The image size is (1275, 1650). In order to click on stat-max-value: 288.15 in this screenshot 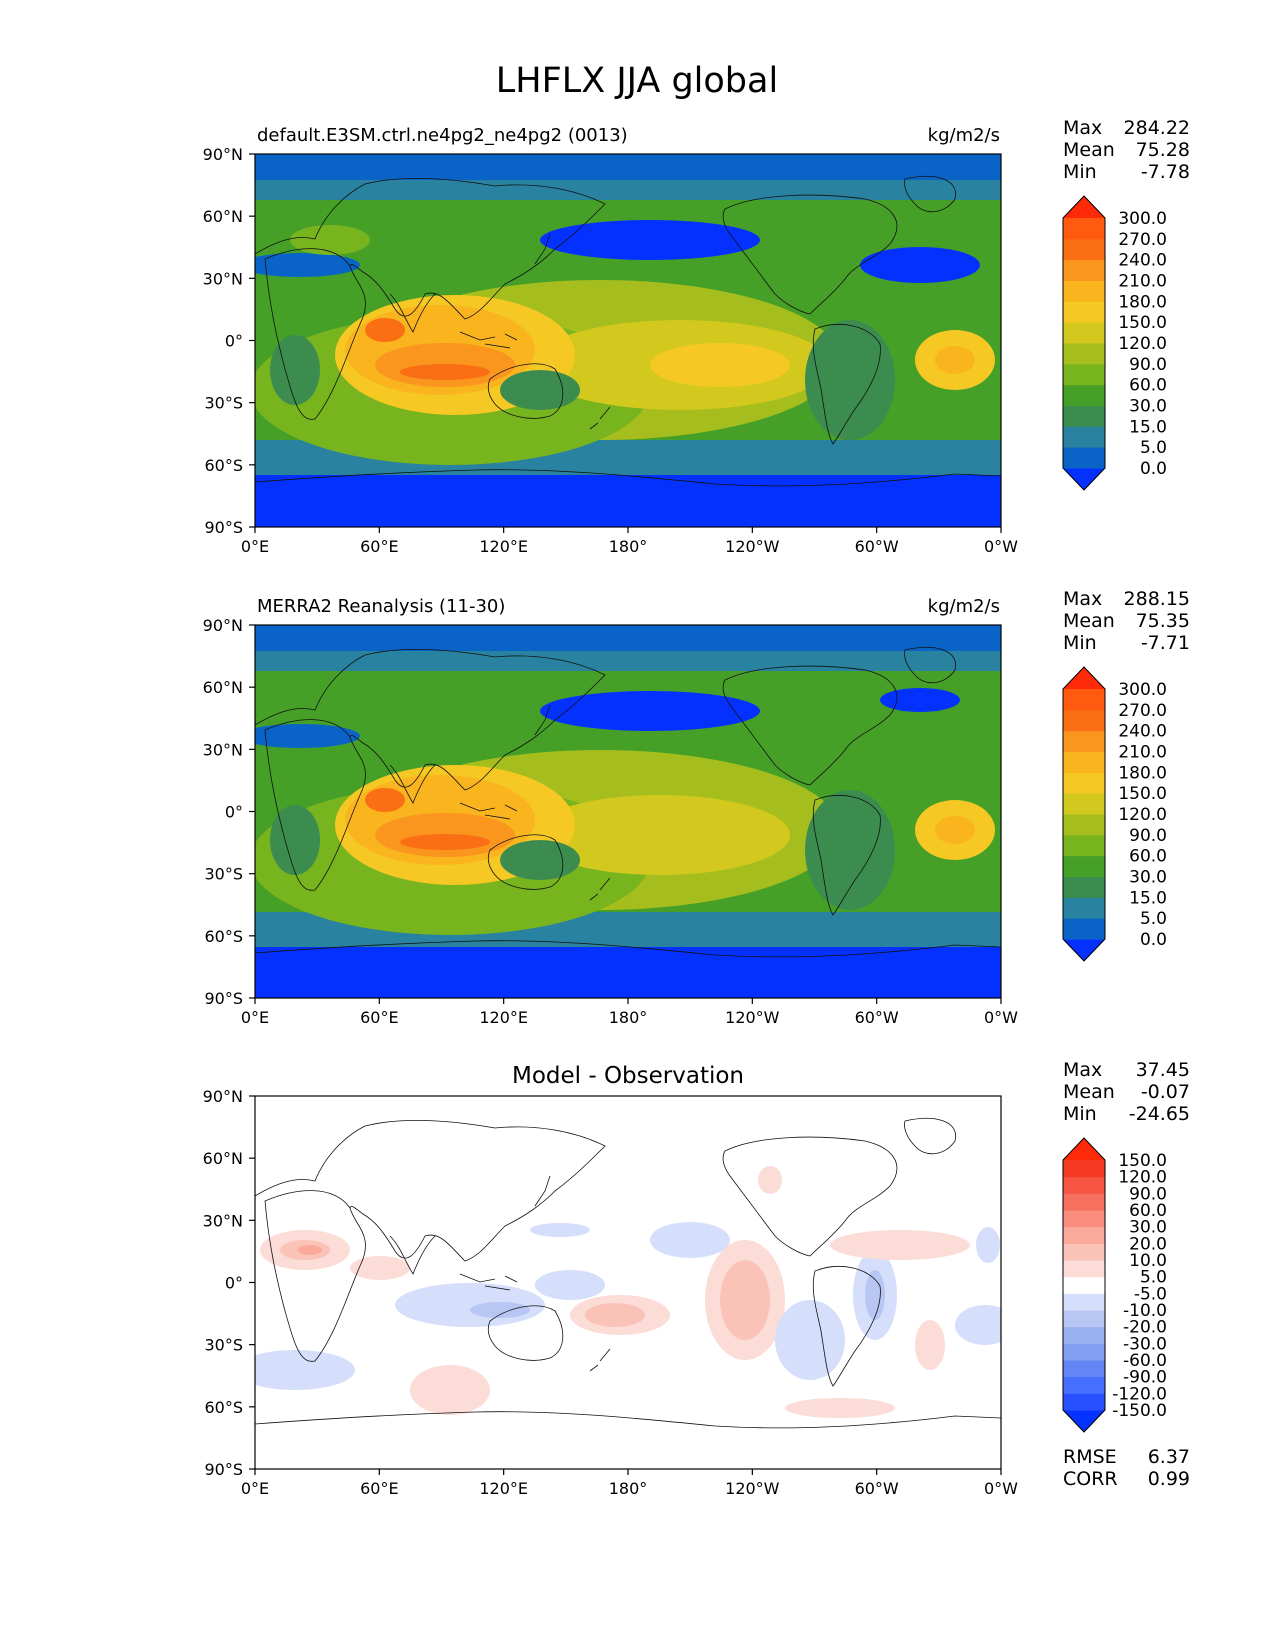, I will do `click(1157, 599)`.